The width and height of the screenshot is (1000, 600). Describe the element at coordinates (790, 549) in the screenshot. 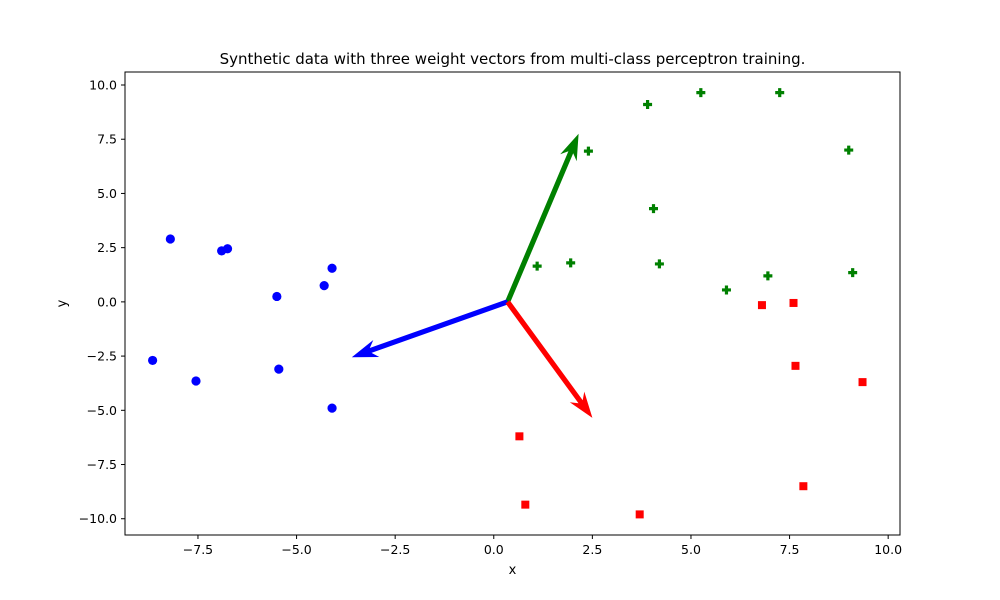

I see `x-tick-label: 7.5` at that location.